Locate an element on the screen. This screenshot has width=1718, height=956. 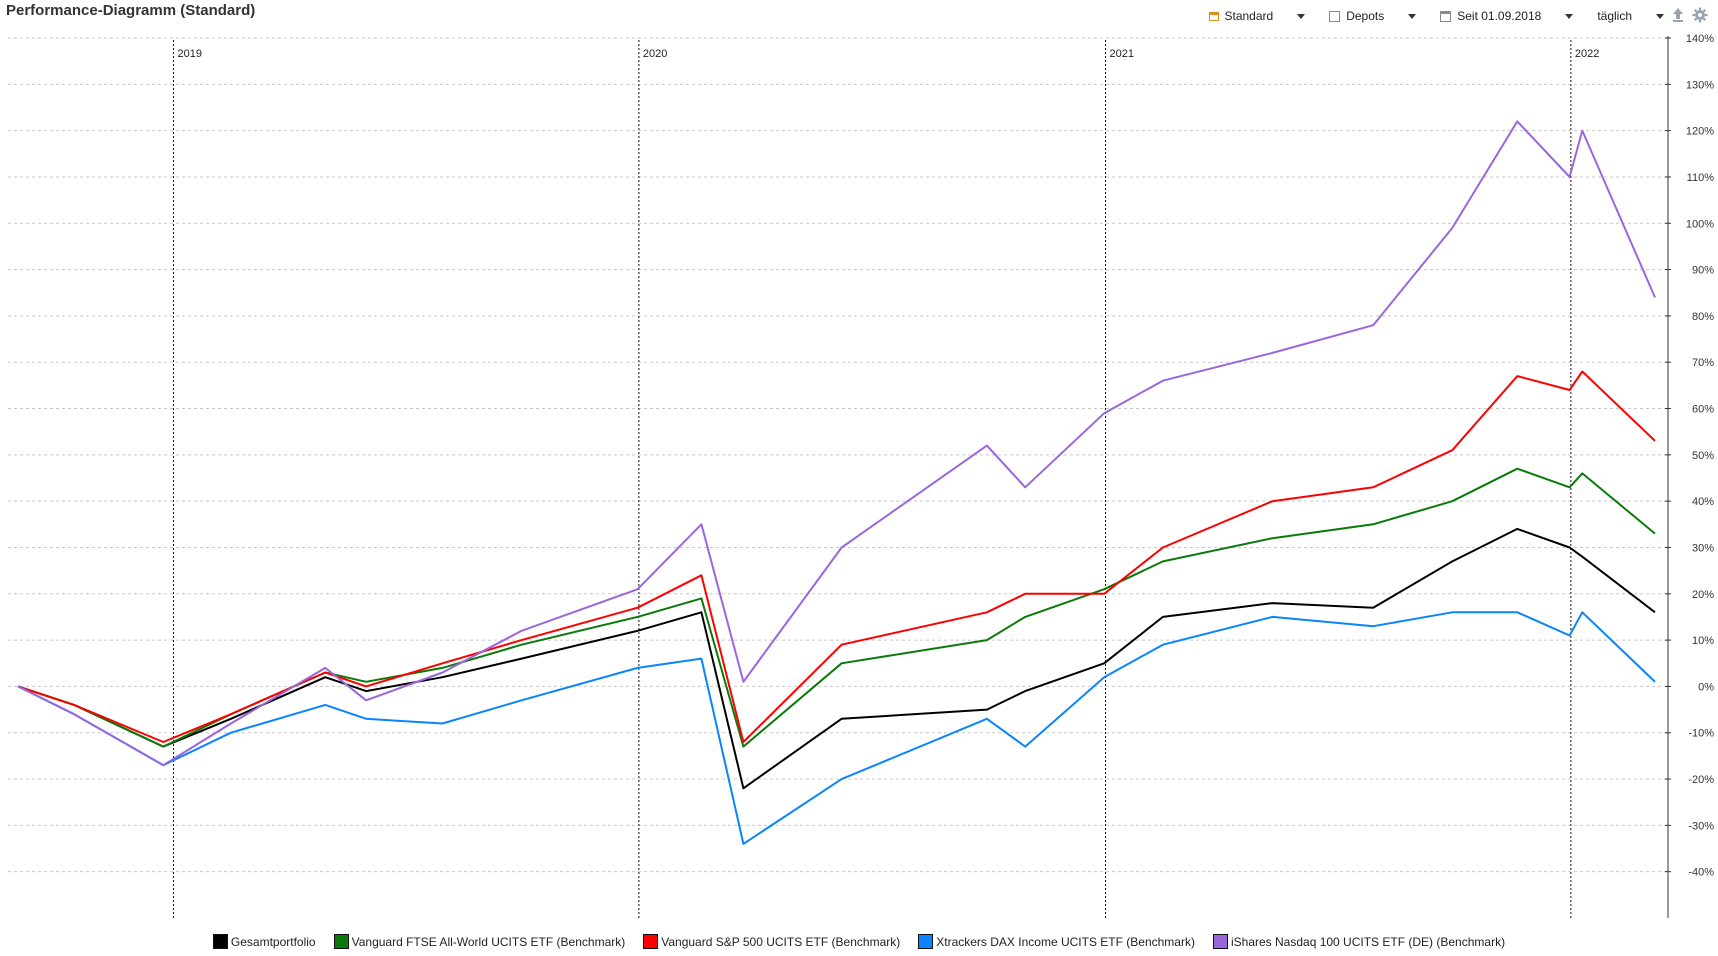
year-label: 2020 is located at coordinates (655, 54).